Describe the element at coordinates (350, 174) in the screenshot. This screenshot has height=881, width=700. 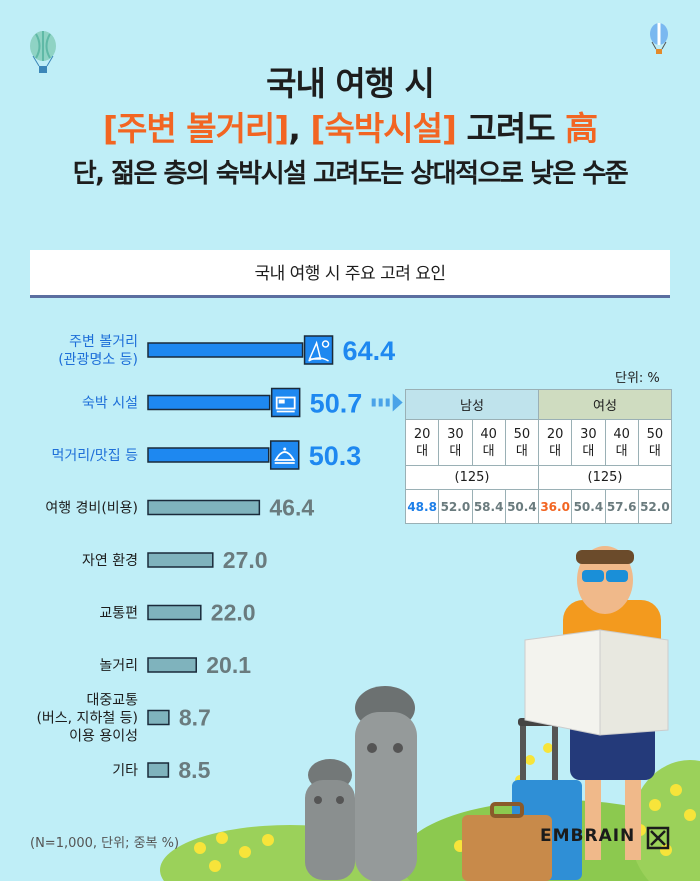
I see `headline-line3: 단, 젊은 층의 숙박시설 고려도는 상대적으로 낮은 수준` at that location.